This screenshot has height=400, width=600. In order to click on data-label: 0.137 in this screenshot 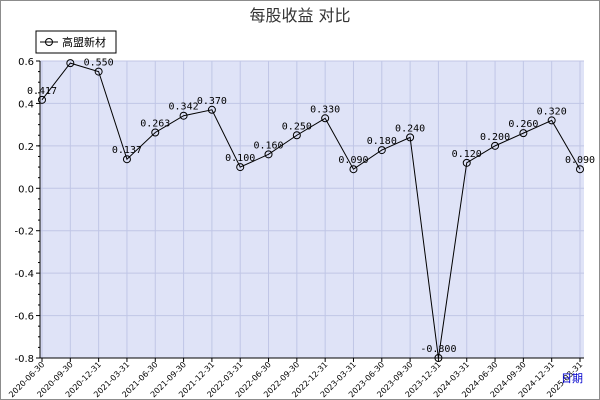, I will do `click(127, 150)`.